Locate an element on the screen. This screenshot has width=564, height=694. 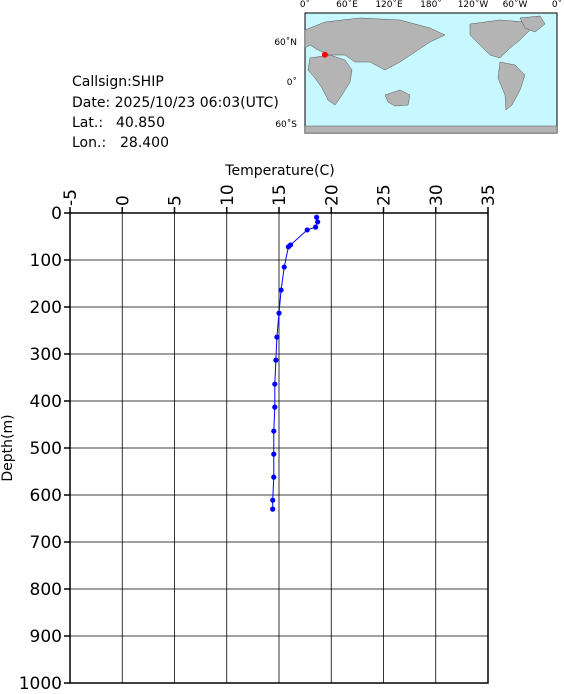
x-tick-label: 30 is located at coordinates (437, 195).